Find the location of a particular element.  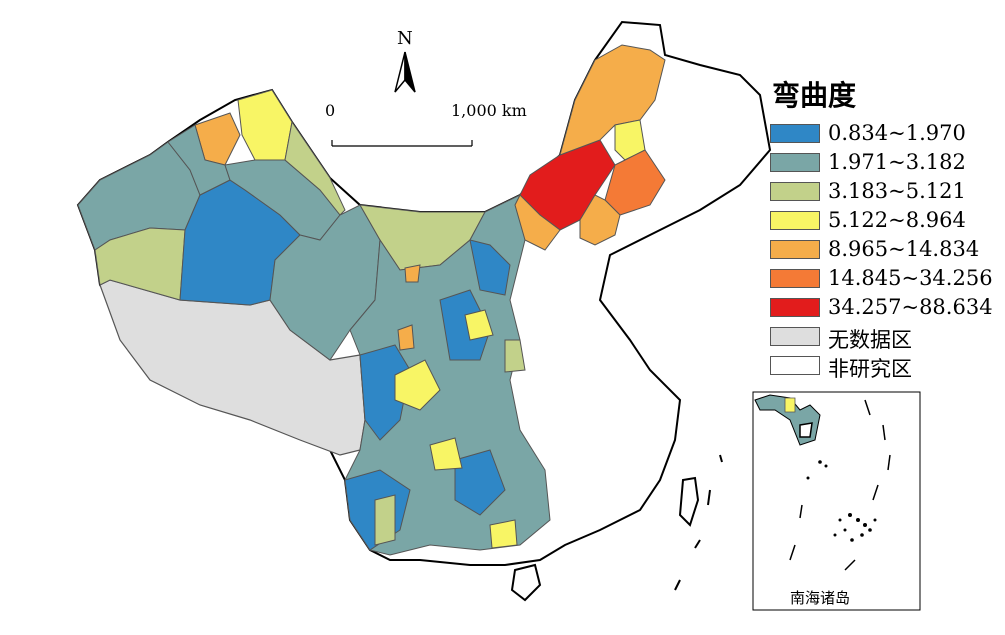

inset-label: 南海诸岛 is located at coordinates (820, 598).